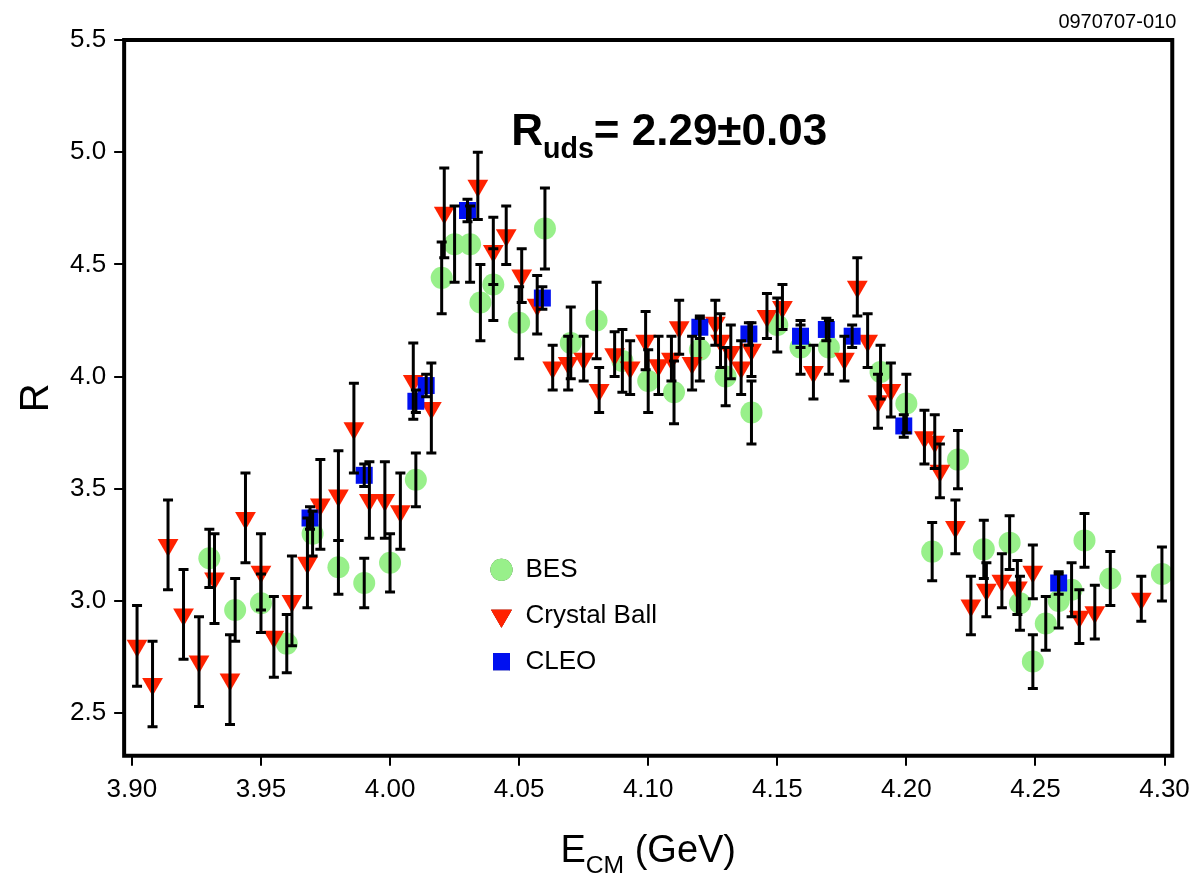 This screenshot has width=1198, height=885. Describe the element at coordinates (34, 398) in the screenshot. I see `y-axis-title: R` at that location.